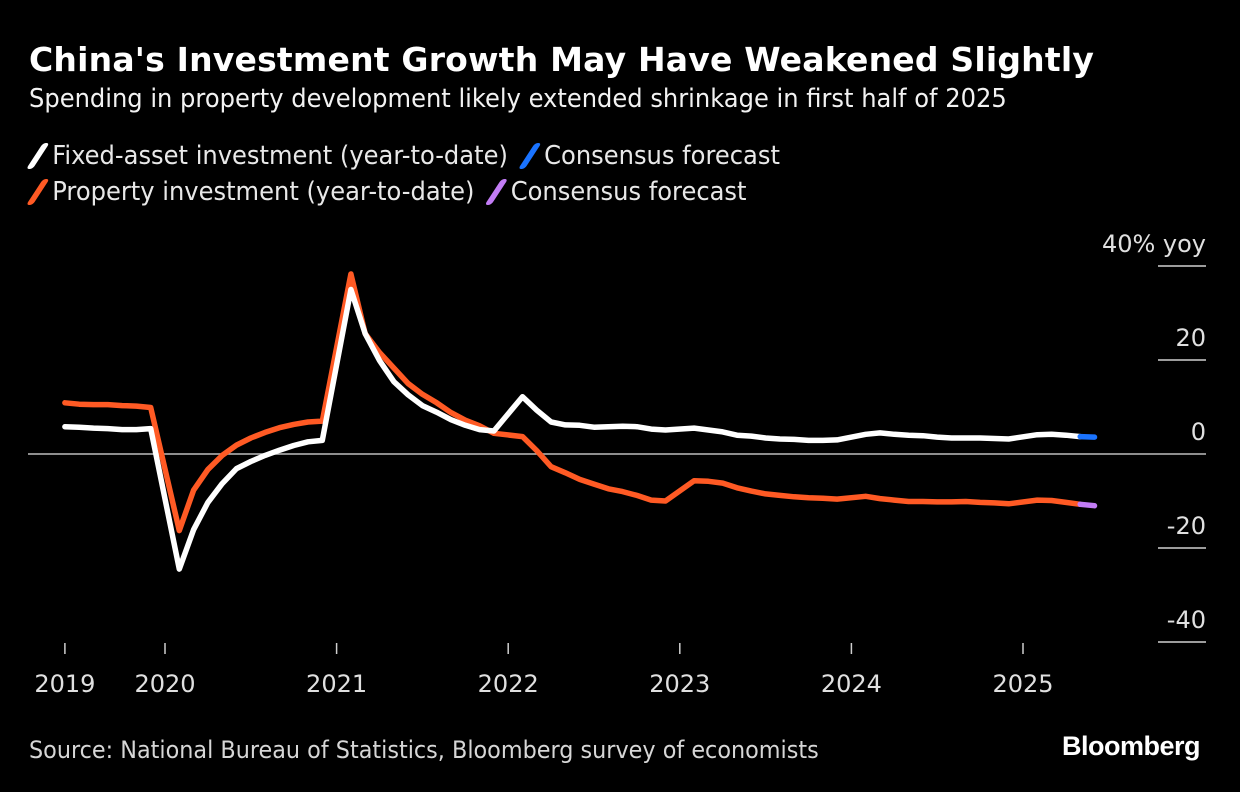 The image size is (1240, 792). I want to click on legend-item-property: Property investment (year-to-date), so click(250, 192).